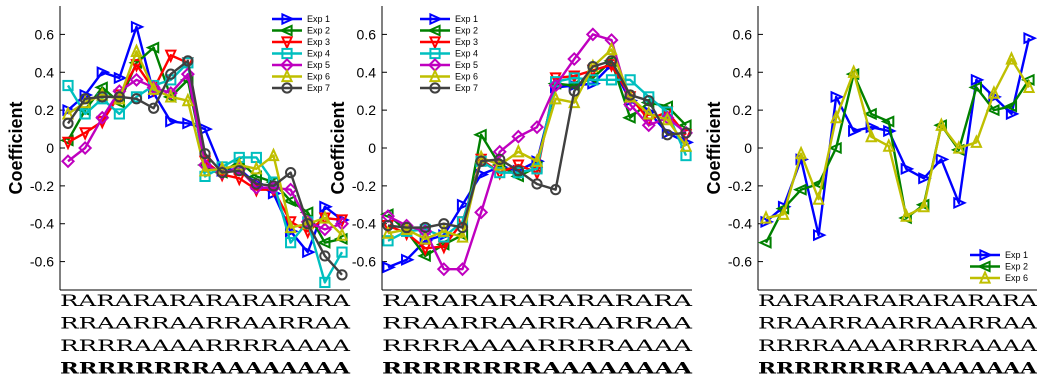 The image size is (1037, 384). Describe the element at coordinates (466, 88) in the screenshot. I see `legend-label: Exp 7` at that location.